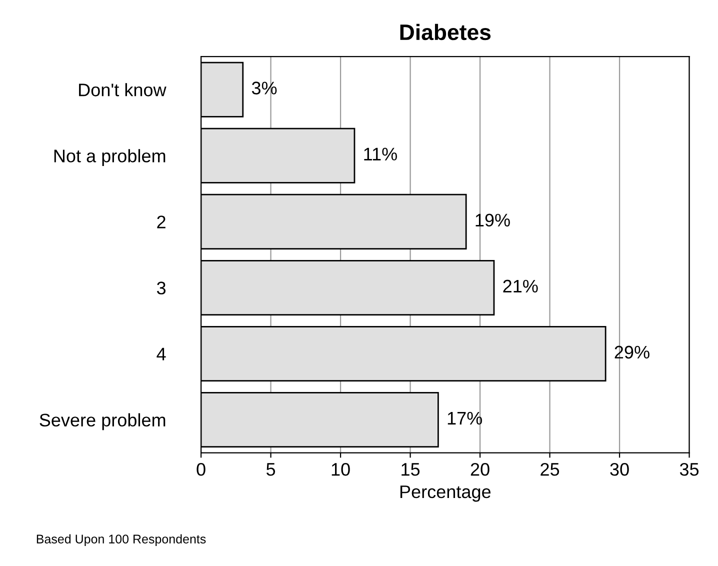  I want to click on x-tick-label: 10, so click(341, 469).